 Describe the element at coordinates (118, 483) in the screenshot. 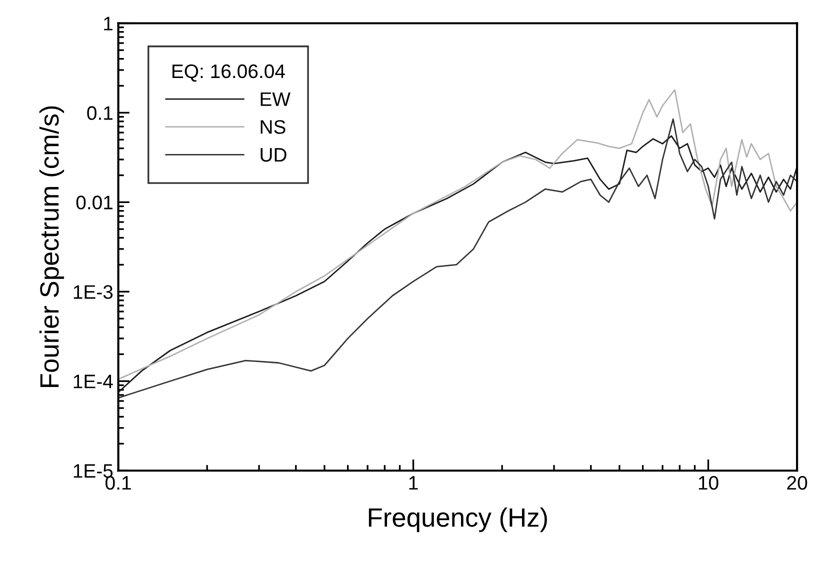

I see `x-tick-label: 0.1` at that location.